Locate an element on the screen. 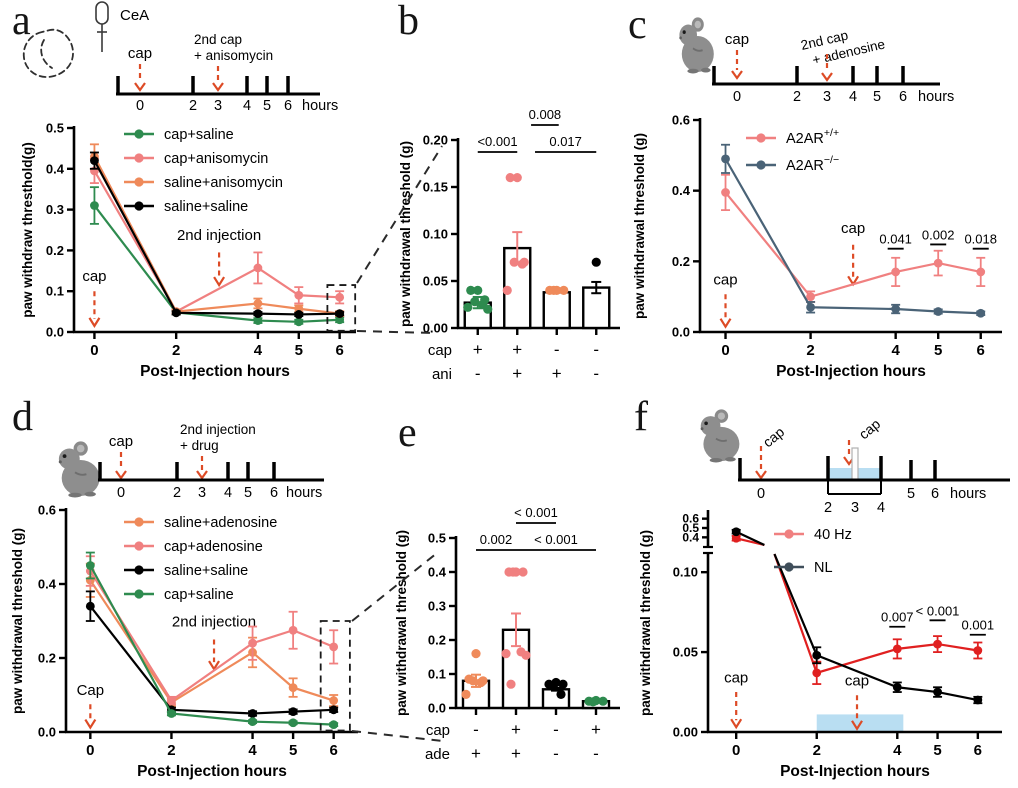 The width and height of the screenshot is (1018, 788). bracket is located at coordinates (854, 487).